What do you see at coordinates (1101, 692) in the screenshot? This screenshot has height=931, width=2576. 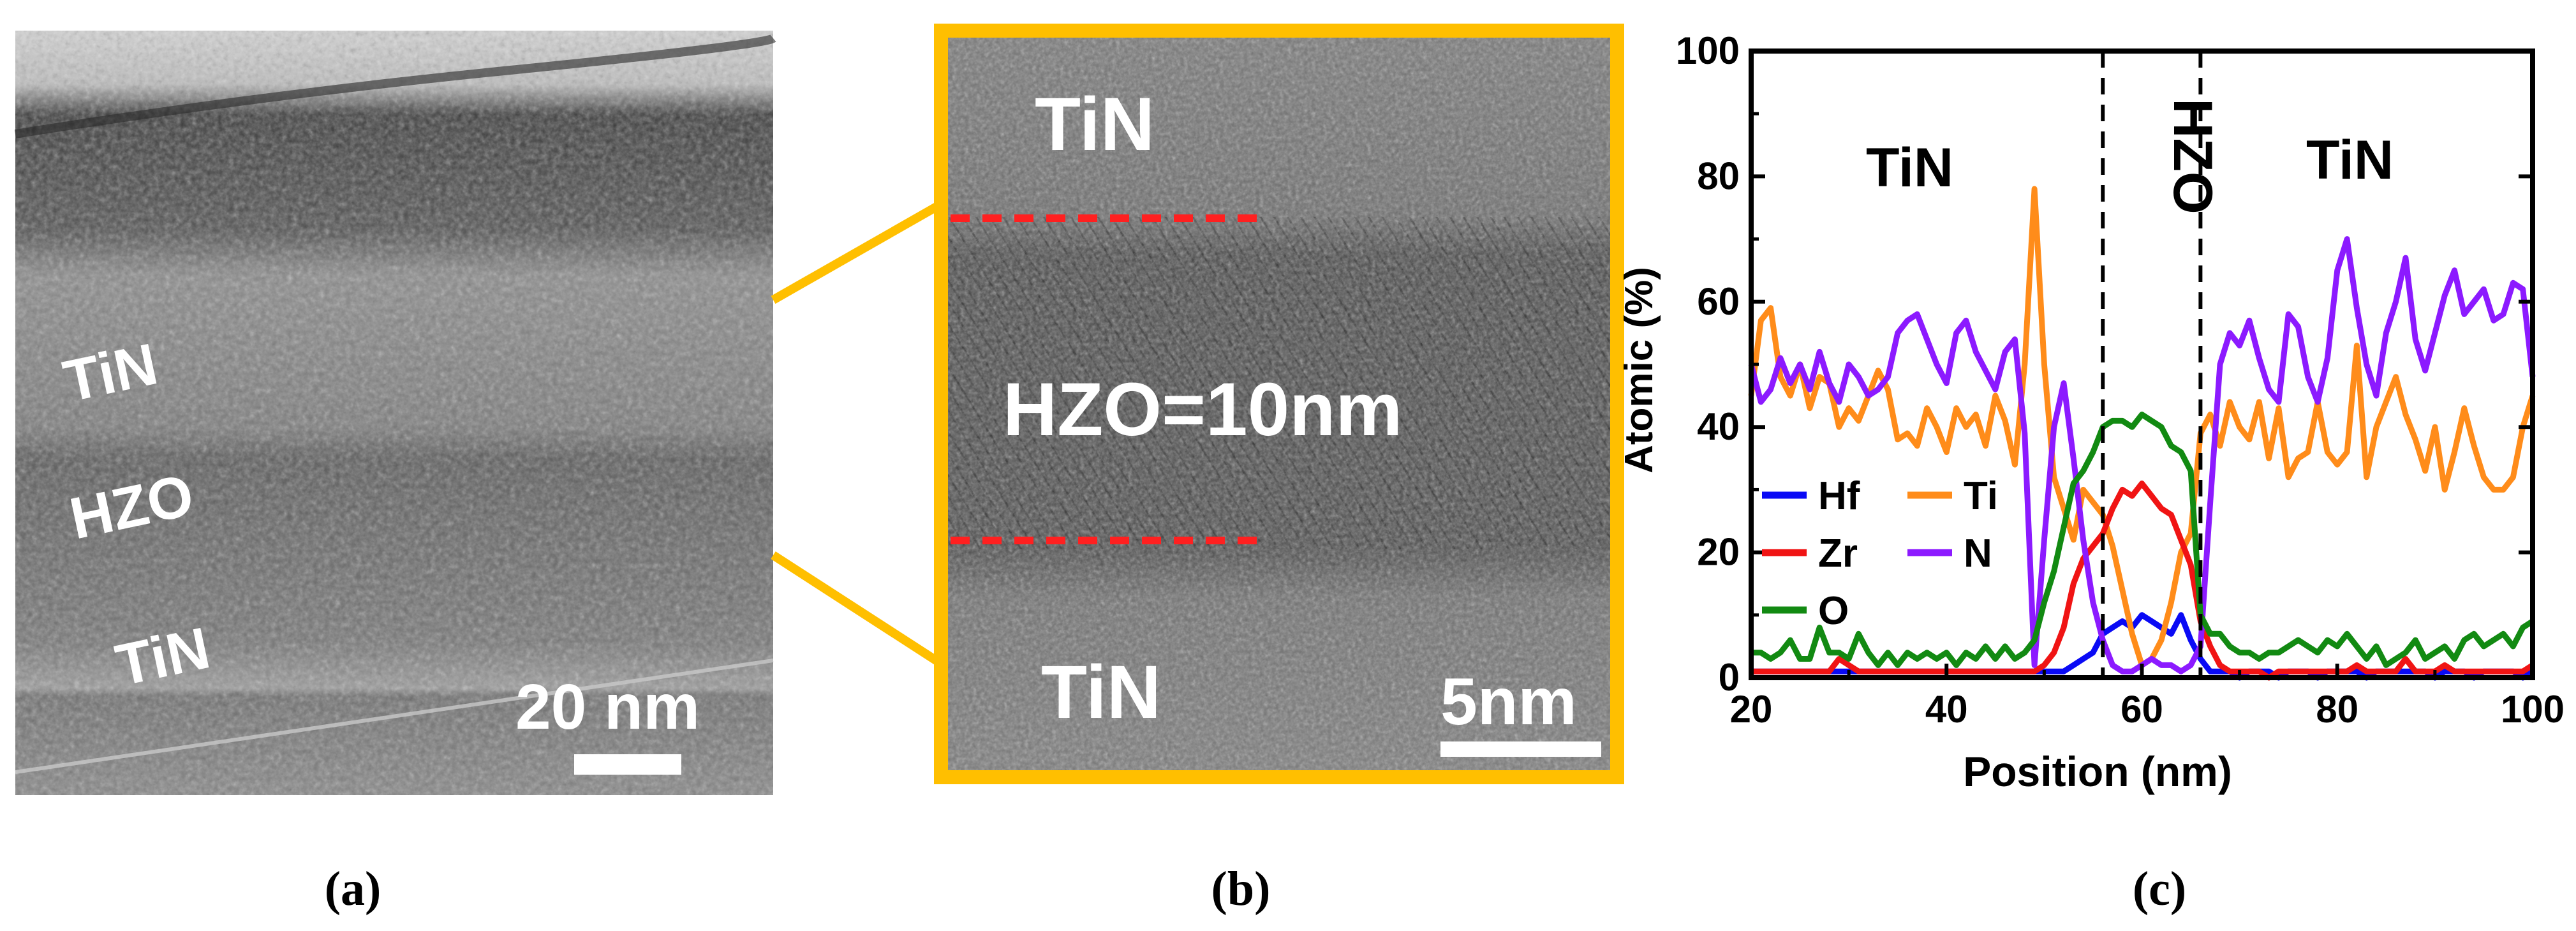 I see `panel-b-label-tin-bottom: TiN` at bounding box center [1101, 692].